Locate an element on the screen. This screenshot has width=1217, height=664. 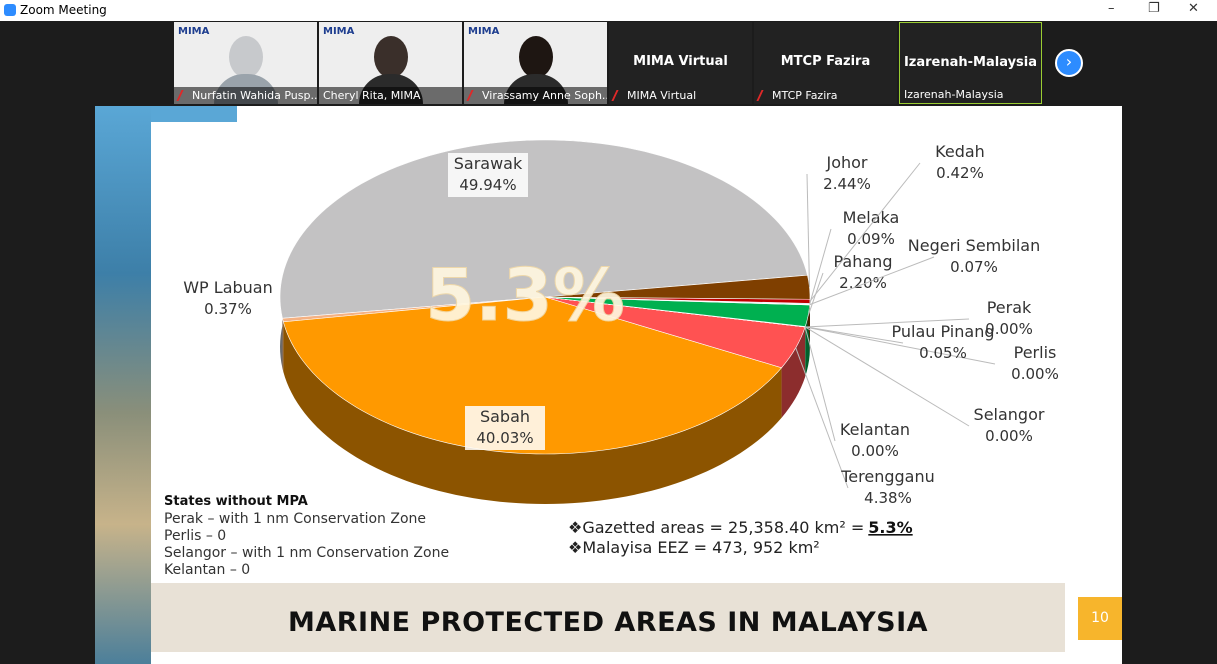
no-mpa-line: Perlis – 0 is located at coordinates (195, 536).